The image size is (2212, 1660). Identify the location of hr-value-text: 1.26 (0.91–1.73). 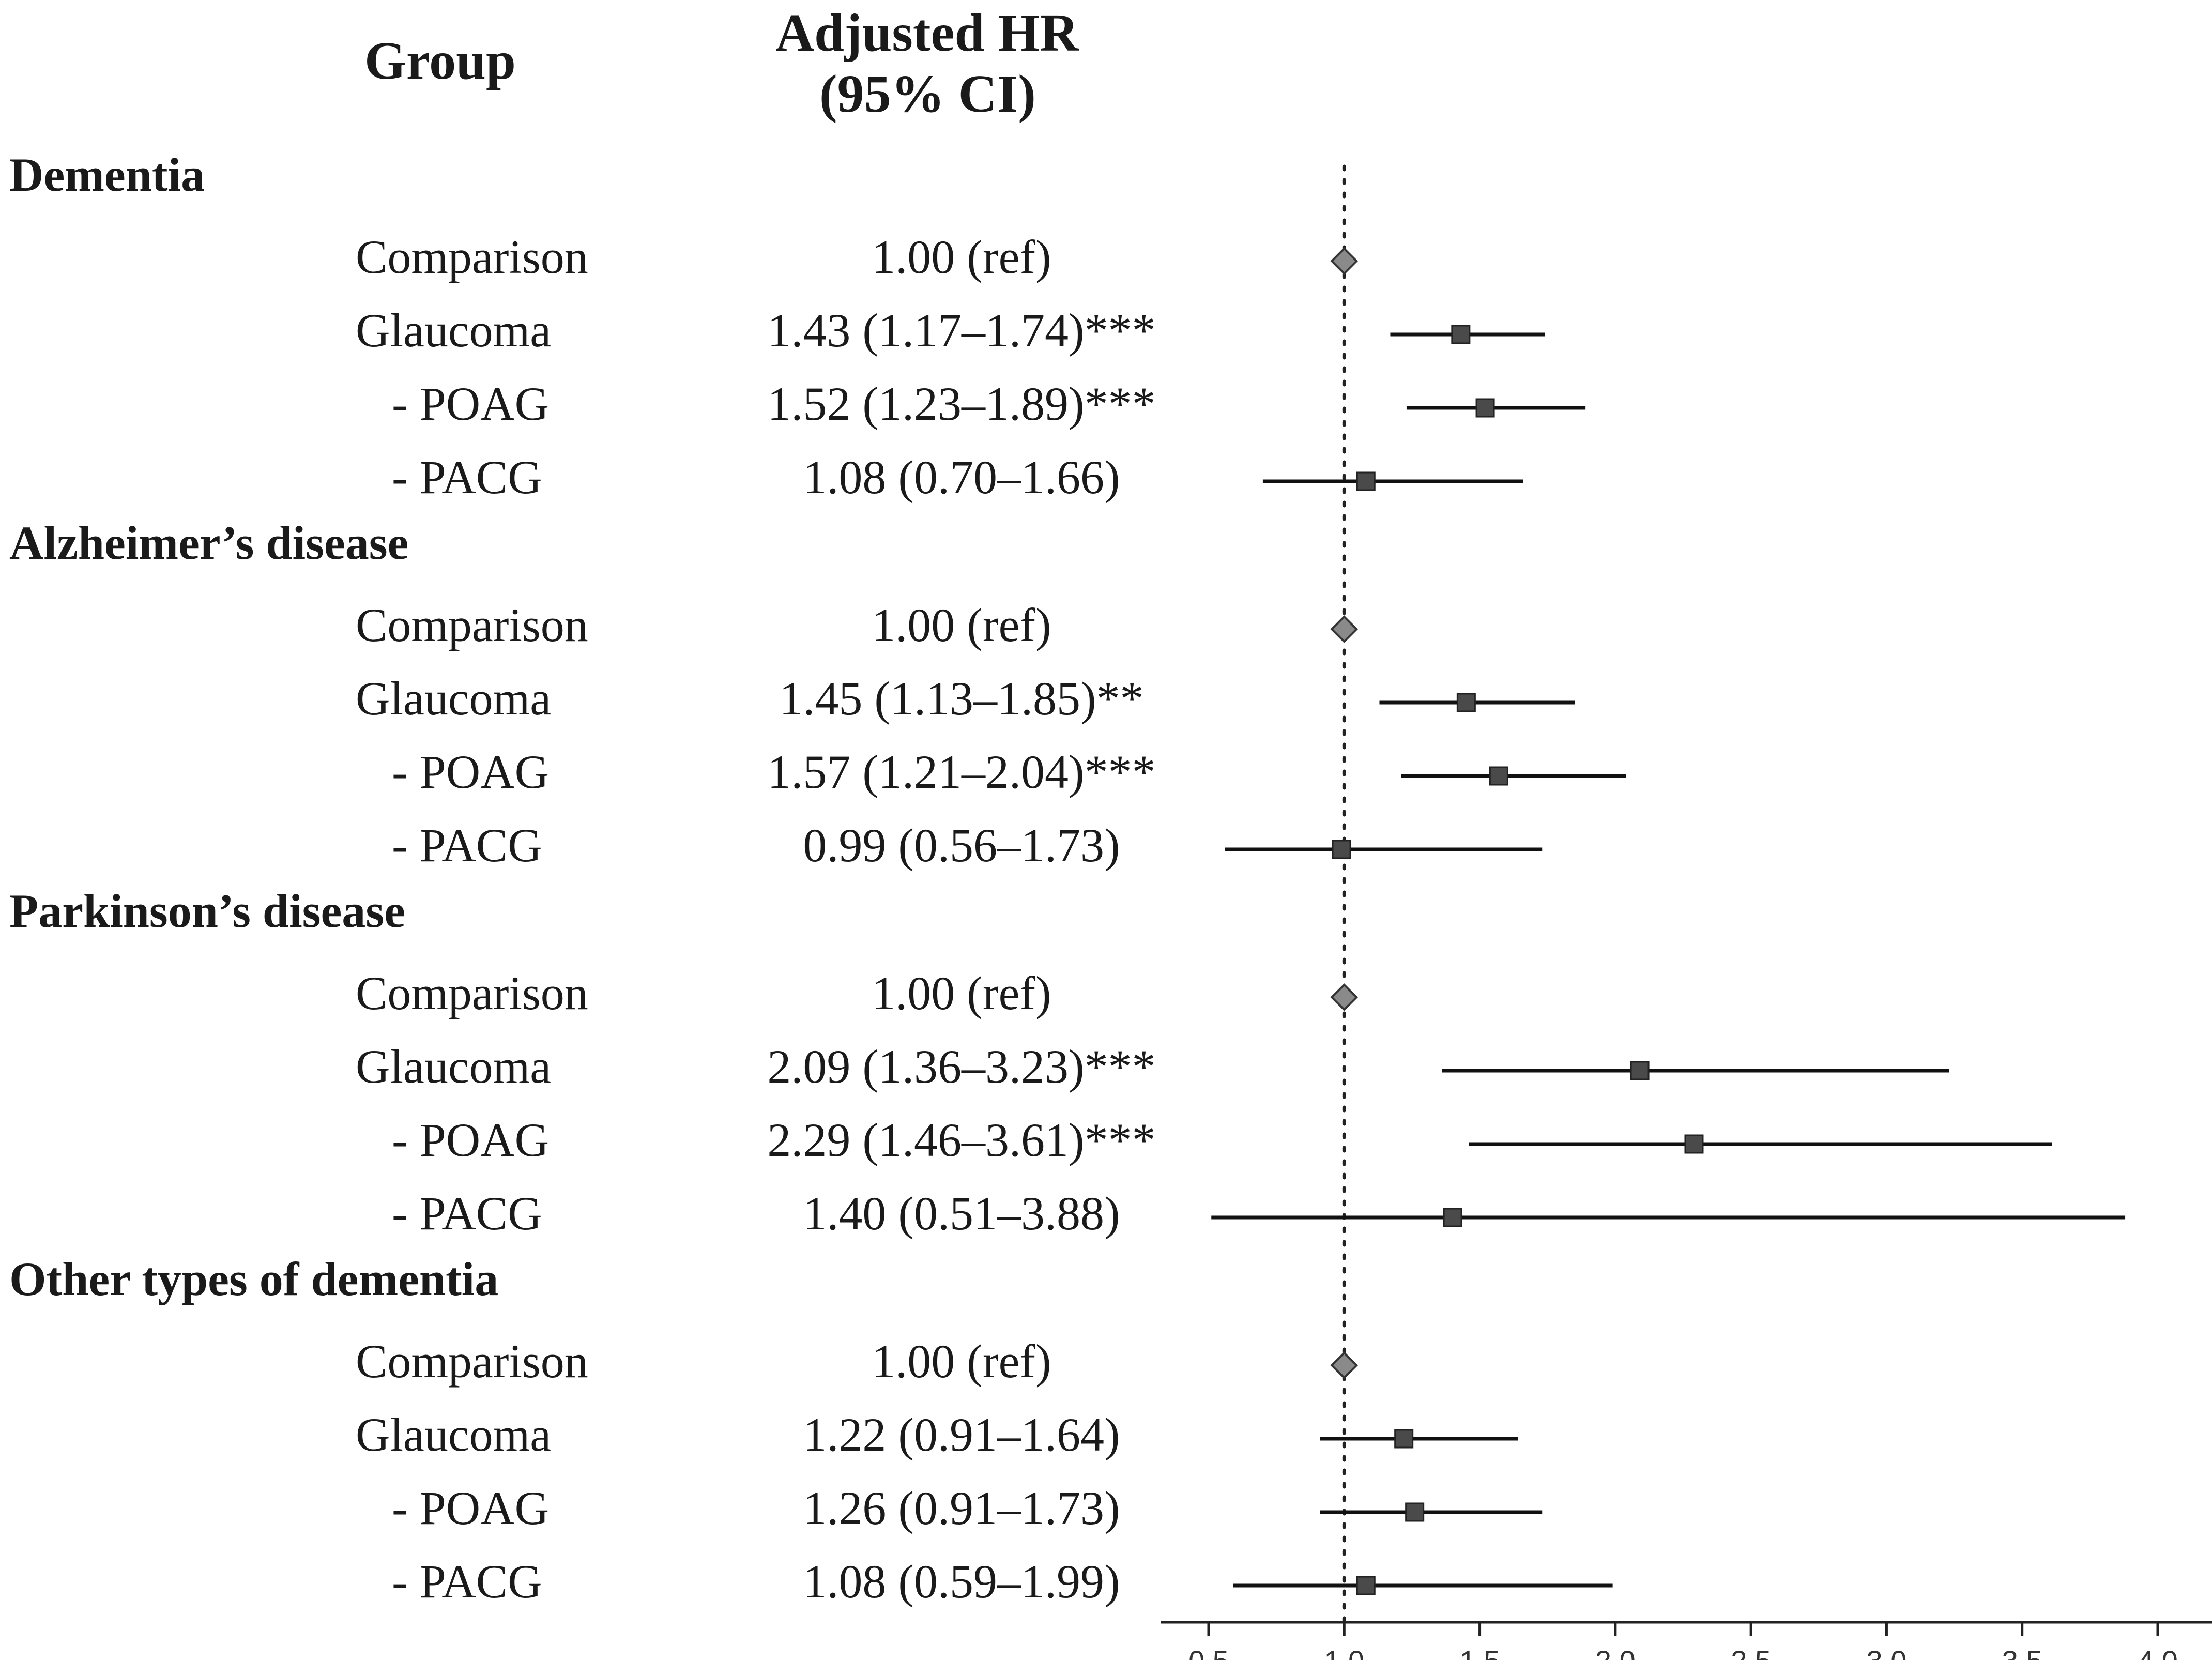
(961, 1508).